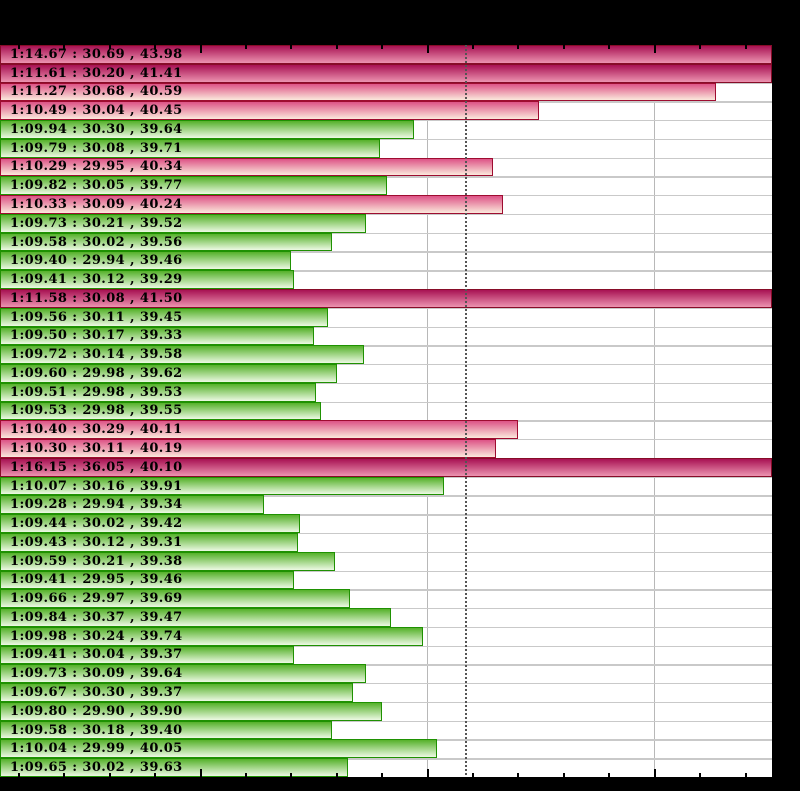  What do you see at coordinates (259, 430) in the screenshot?
I see `lap-bar: 1:10.40 : 30.29 , 40.11` at bounding box center [259, 430].